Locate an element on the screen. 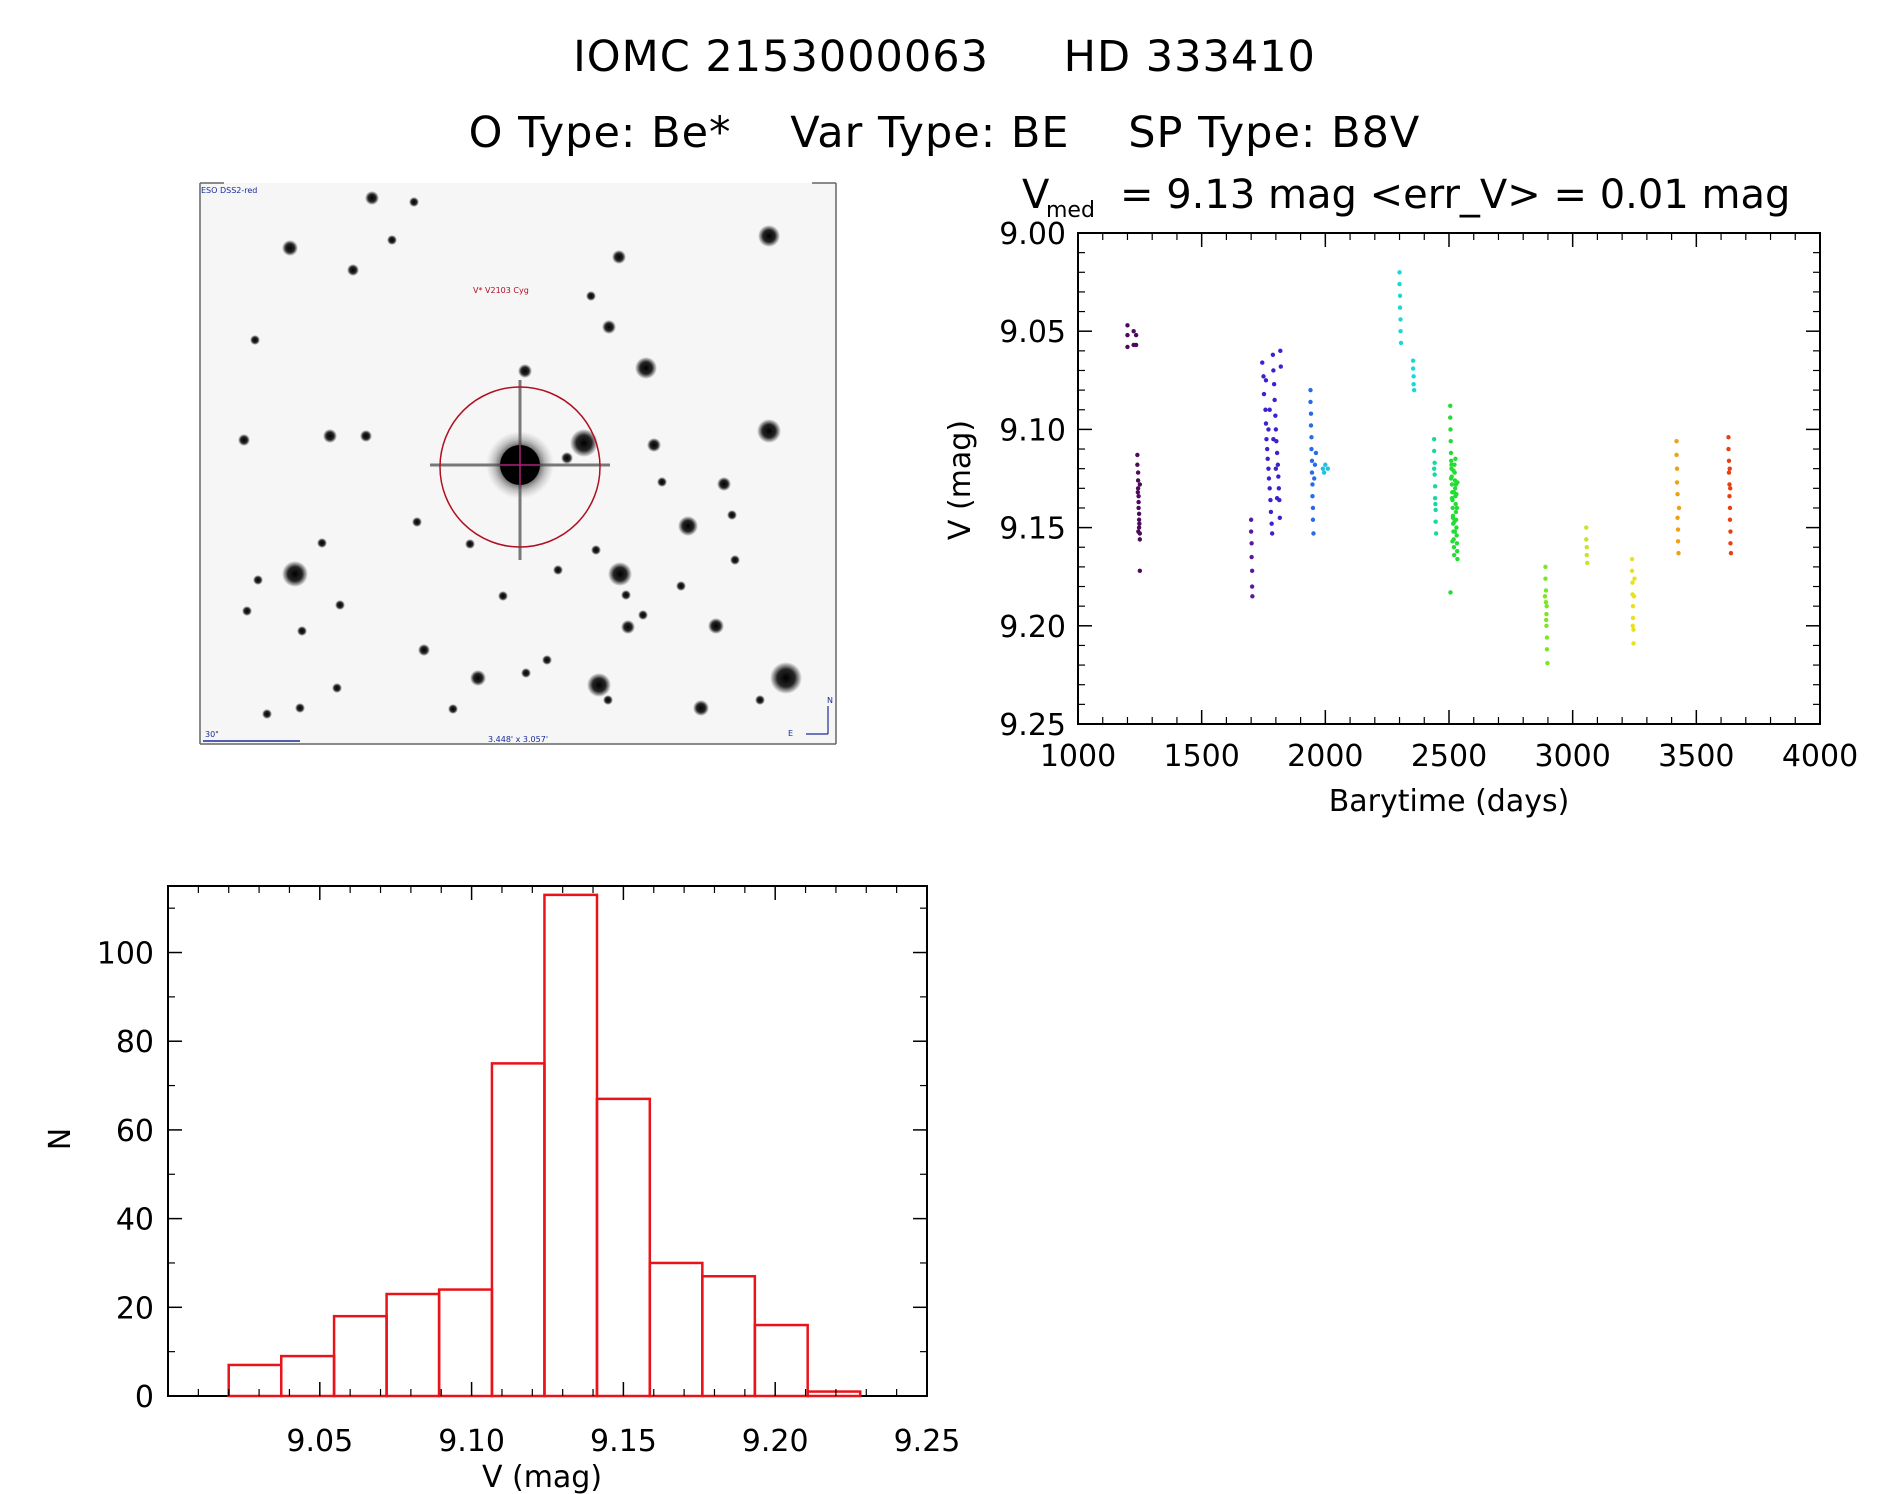 Image resolution: width=1889 pixels, height=1494 pixels. lc-ytick-label-1: 9.05 is located at coordinates (1032, 332).